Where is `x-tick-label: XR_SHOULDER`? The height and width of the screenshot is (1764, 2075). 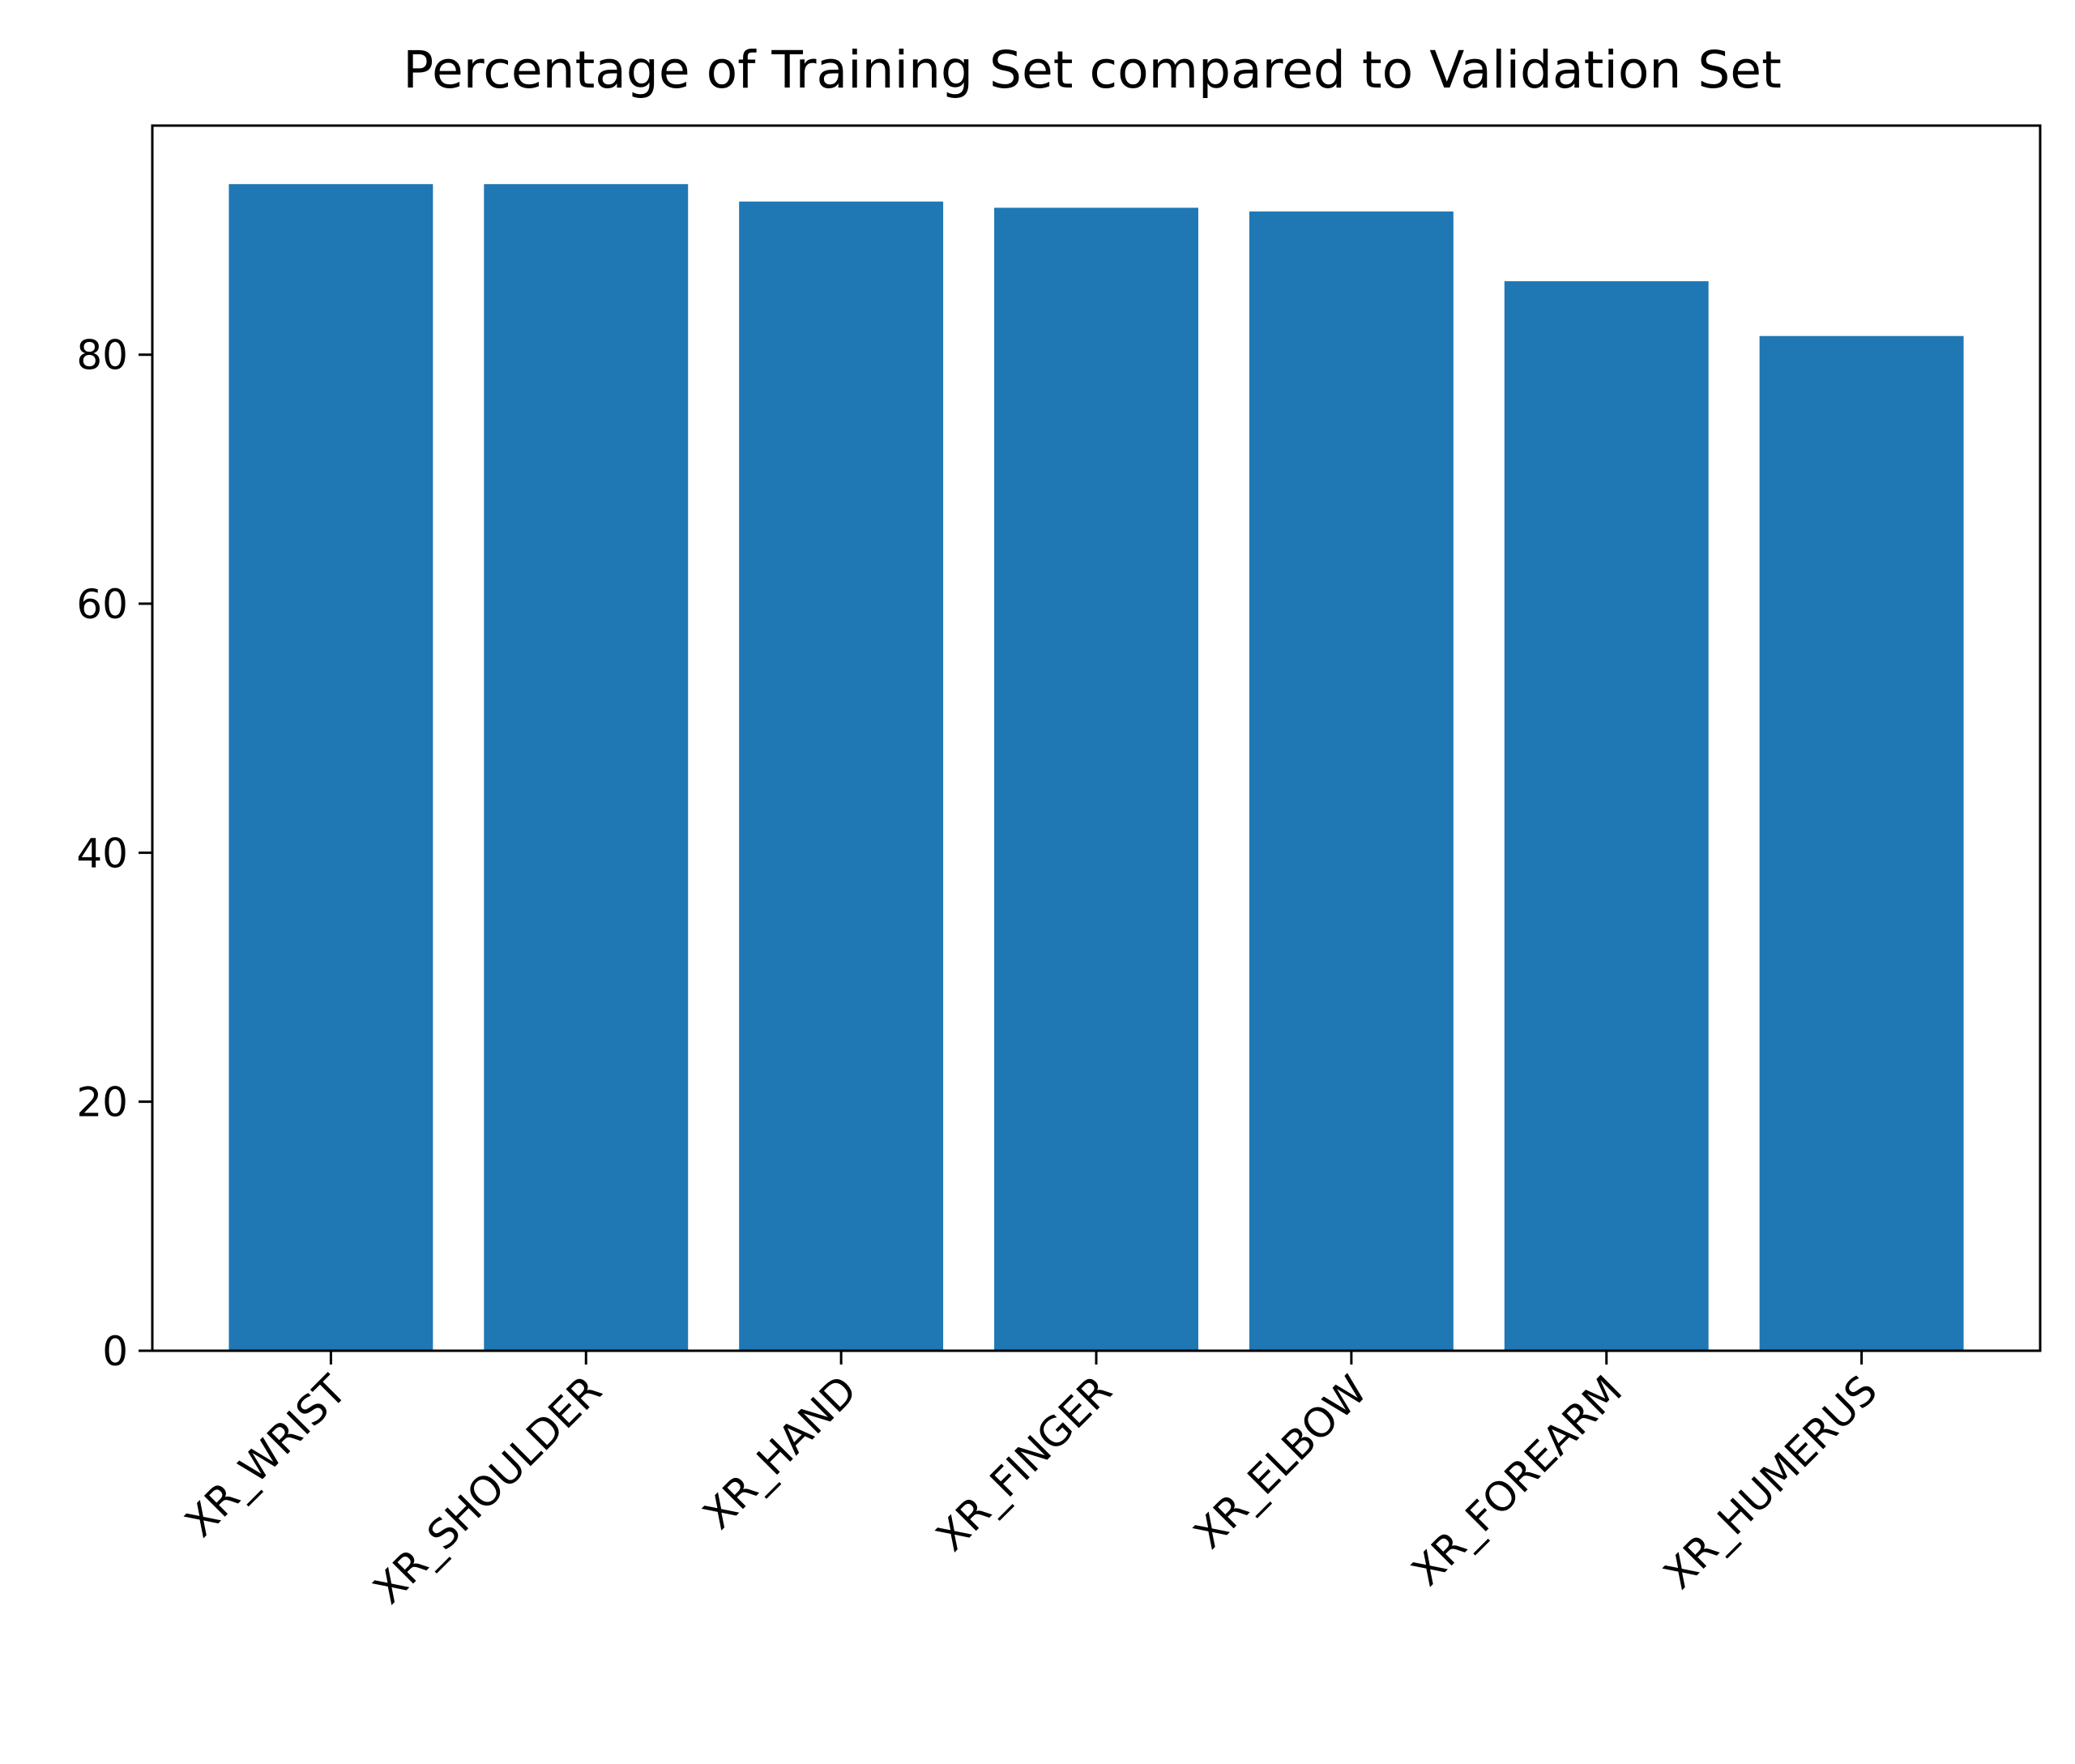
x-tick-label: XR_SHOULDER is located at coordinates (488, 1489).